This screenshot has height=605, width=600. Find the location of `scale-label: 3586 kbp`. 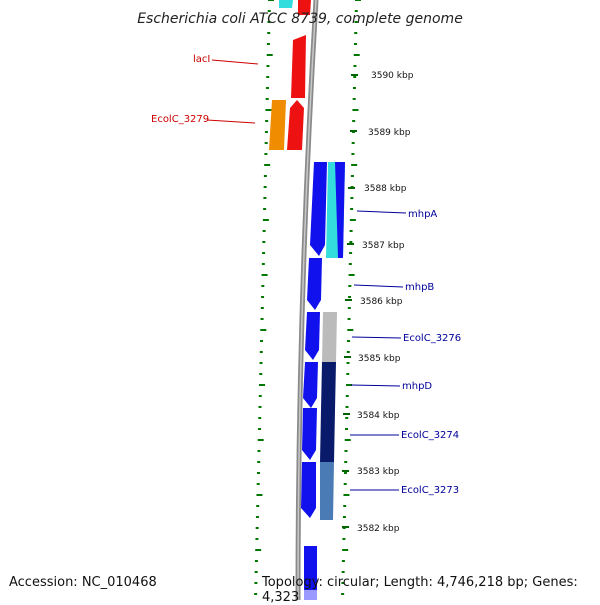

scale-label: 3586 kbp is located at coordinates (381, 302).